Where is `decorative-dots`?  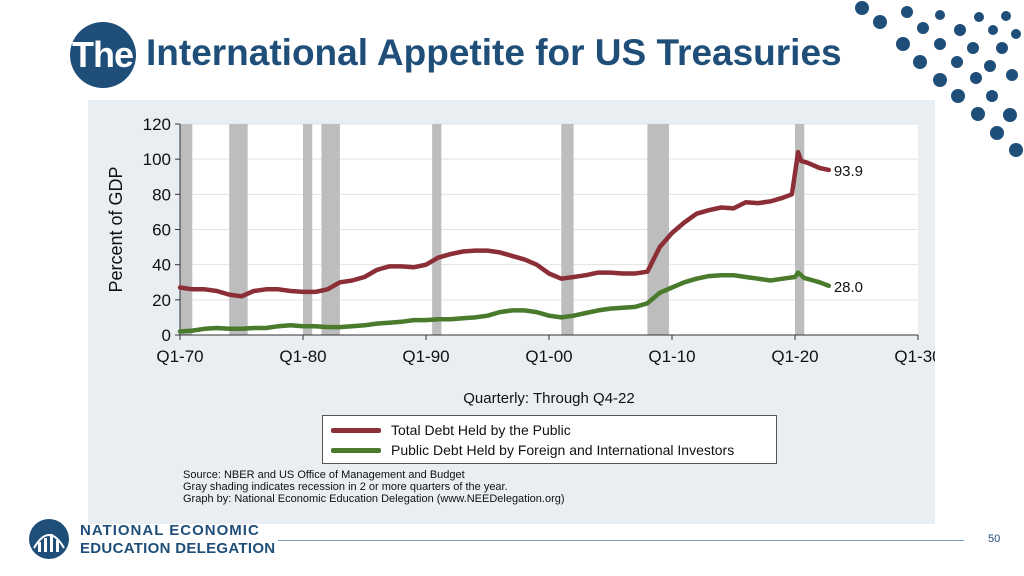
decorative-dots is located at coordinates (939, 79).